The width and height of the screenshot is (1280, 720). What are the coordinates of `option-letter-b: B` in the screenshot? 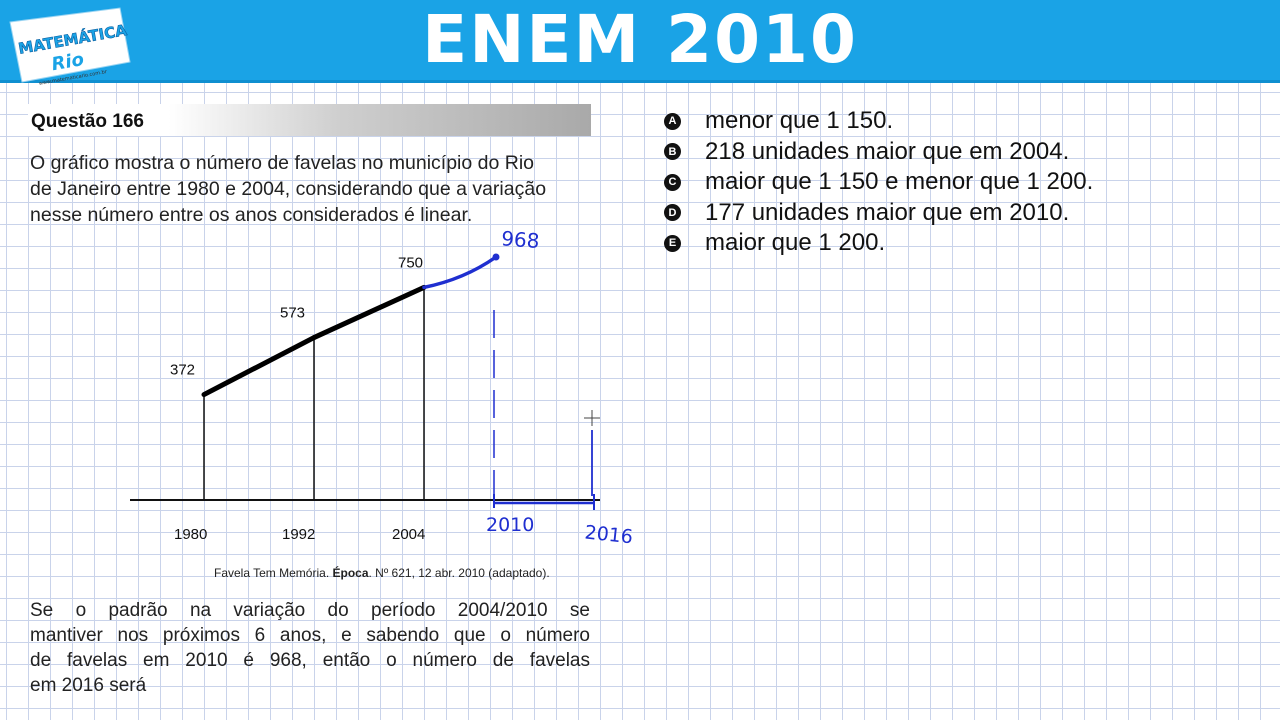 It's located at (672, 152).